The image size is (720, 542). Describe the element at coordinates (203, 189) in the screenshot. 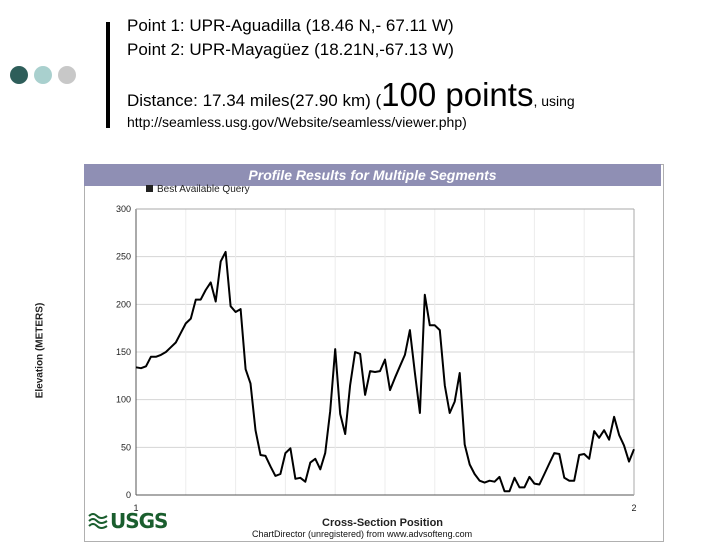

I see `legend-label: Best Available Query` at that location.